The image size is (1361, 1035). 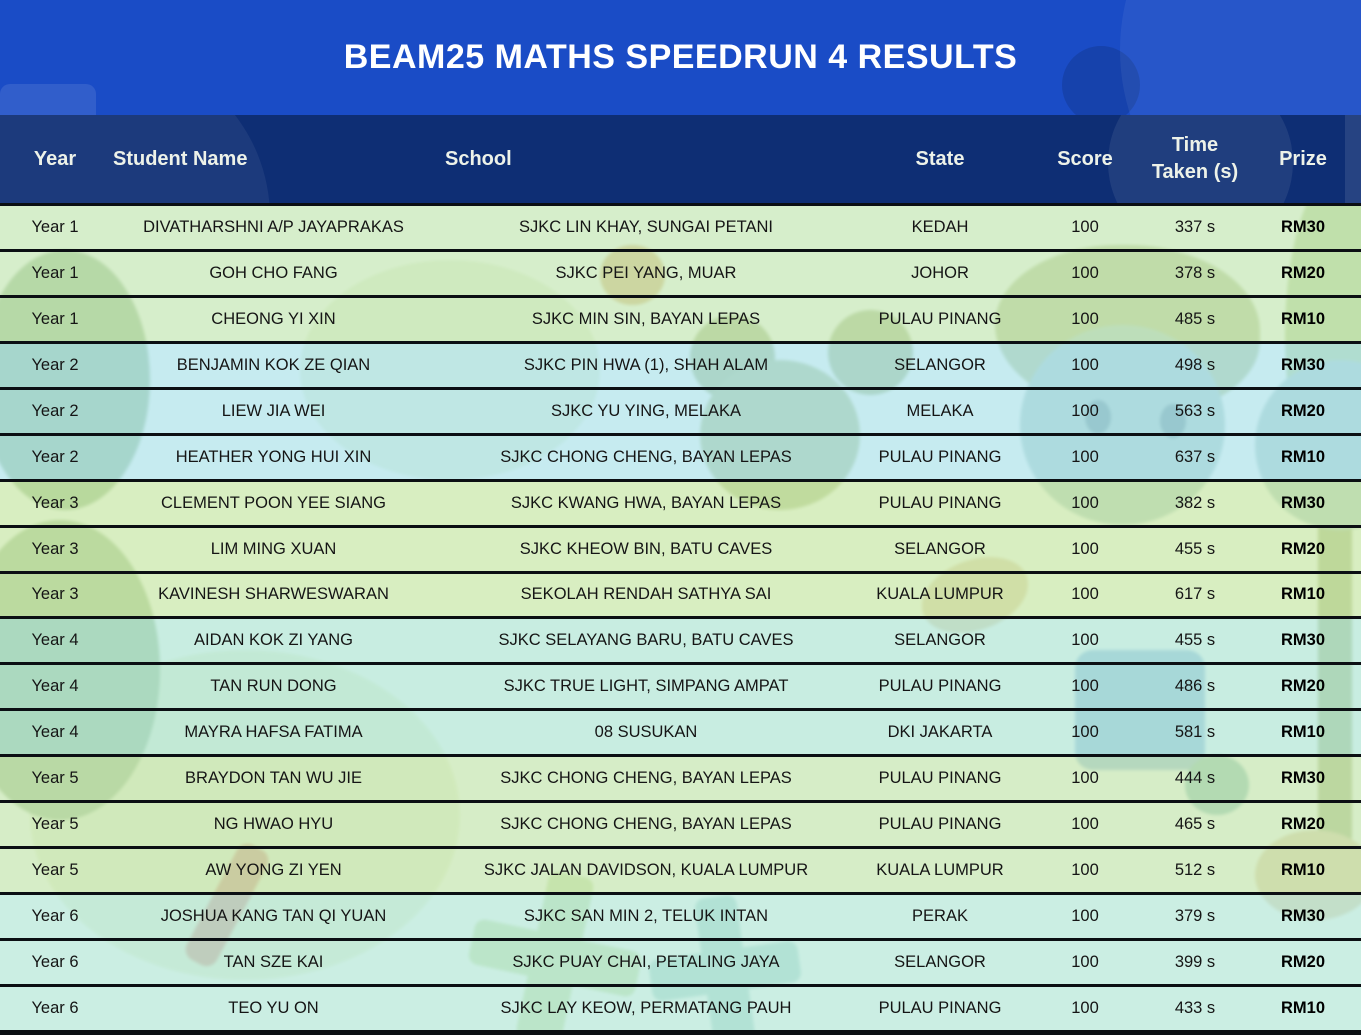 I want to click on cell-name: JOSHUA KANG TAN QI YUAN, so click(x=273, y=916).